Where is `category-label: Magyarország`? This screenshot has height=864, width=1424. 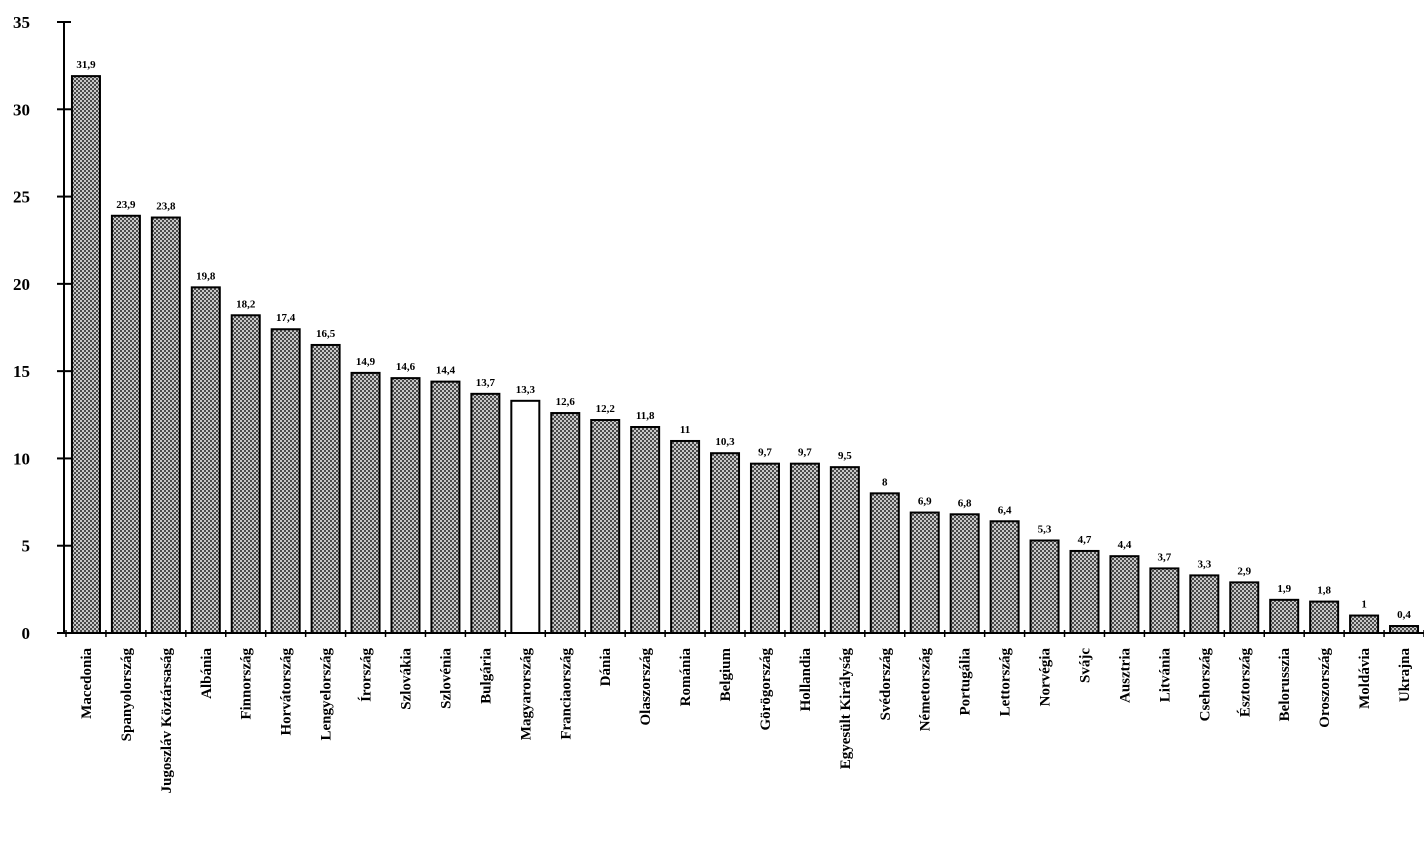 category-label: Magyarország is located at coordinates (526, 694).